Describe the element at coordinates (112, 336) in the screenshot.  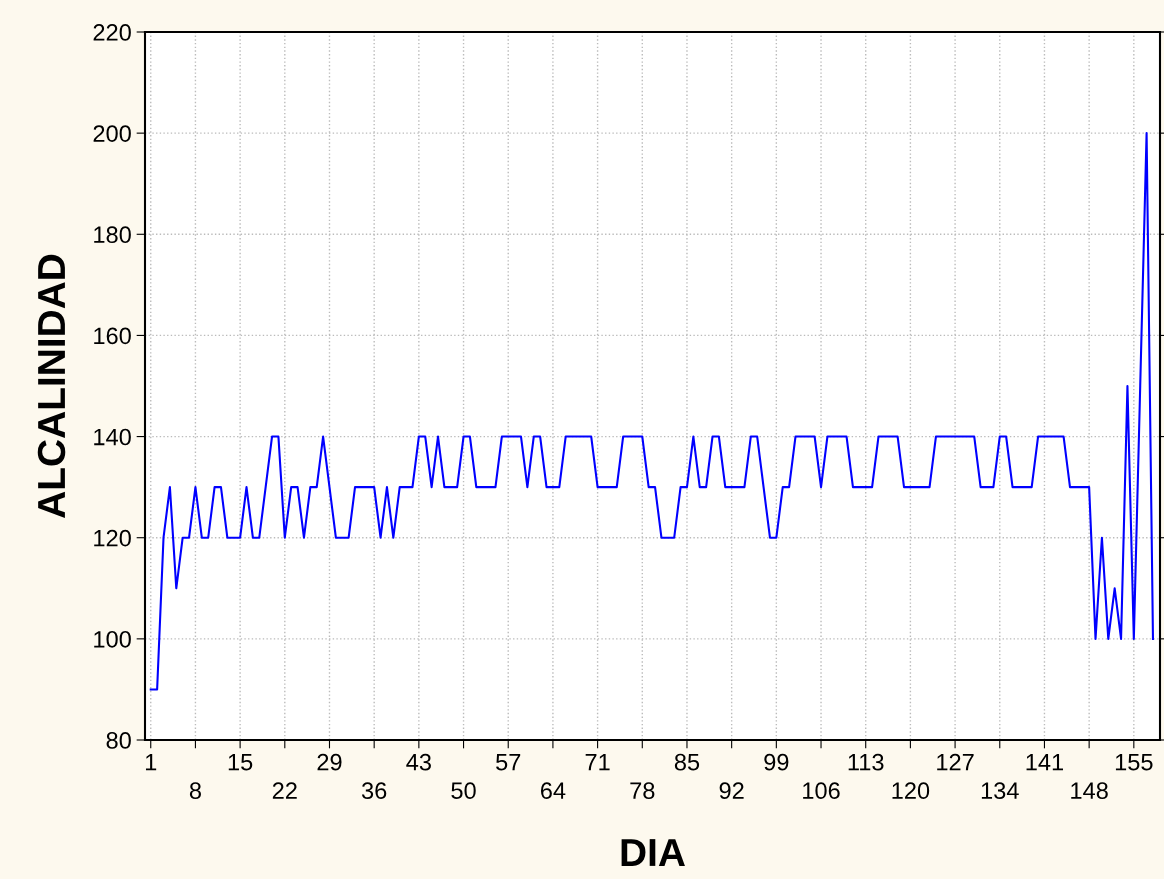
I see `y-tick-label: 160` at that location.